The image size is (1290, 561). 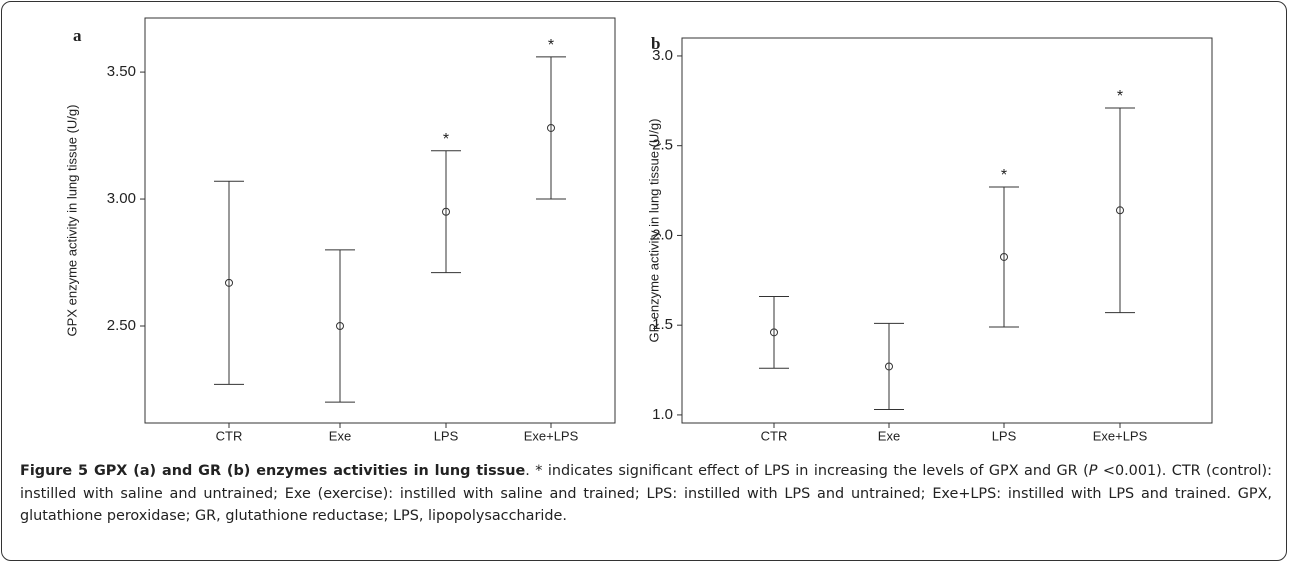 I want to click on y-tick-label: 3.00, so click(x=121, y=198).